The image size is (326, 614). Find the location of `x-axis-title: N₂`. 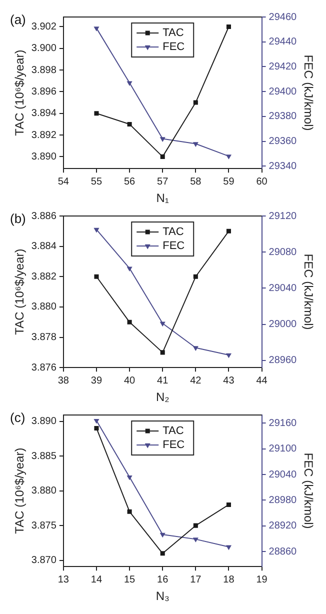

x-axis-title: N₂ is located at coordinates (163, 397).